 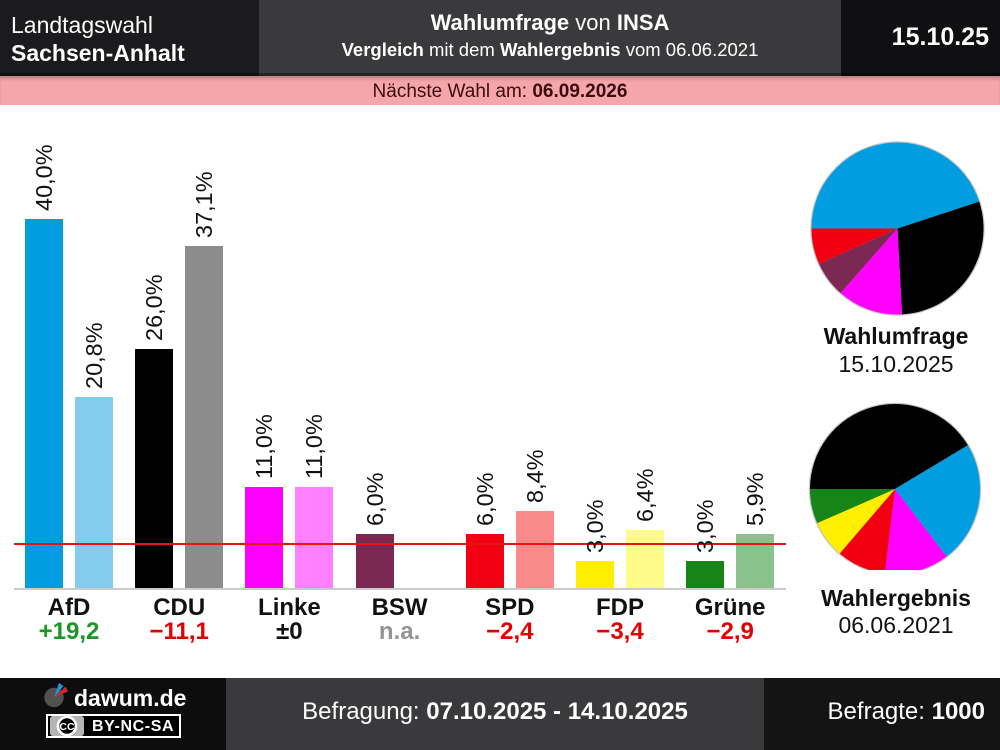 I want to click on svg-text: CC, so click(x=67, y=727).